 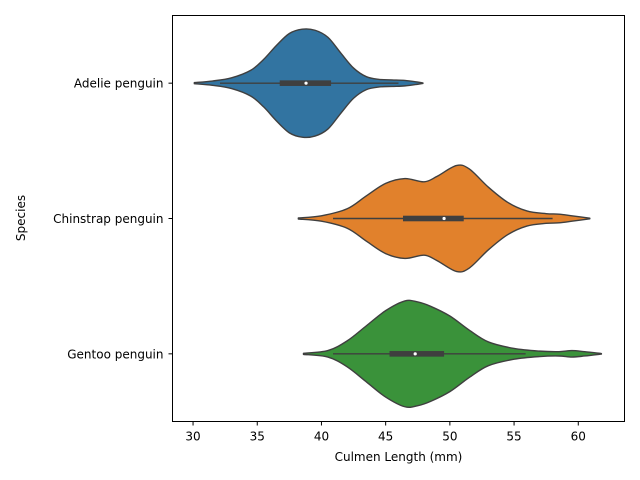 What do you see at coordinates (433, 218) in the screenshot?
I see `iqr-box-chinstrap-penguin` at bounding box center [433, 218].